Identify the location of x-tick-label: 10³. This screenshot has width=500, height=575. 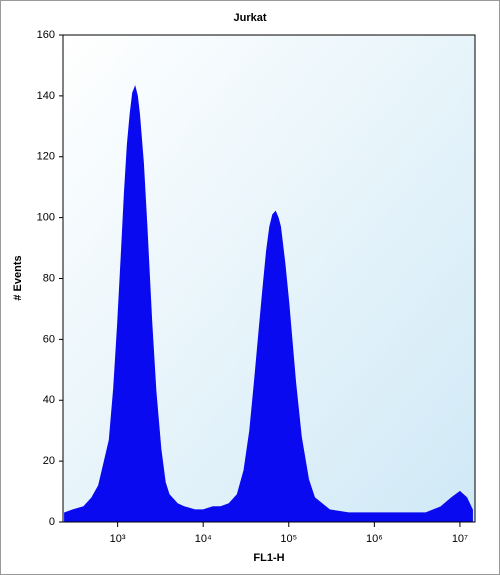
(118, 539).